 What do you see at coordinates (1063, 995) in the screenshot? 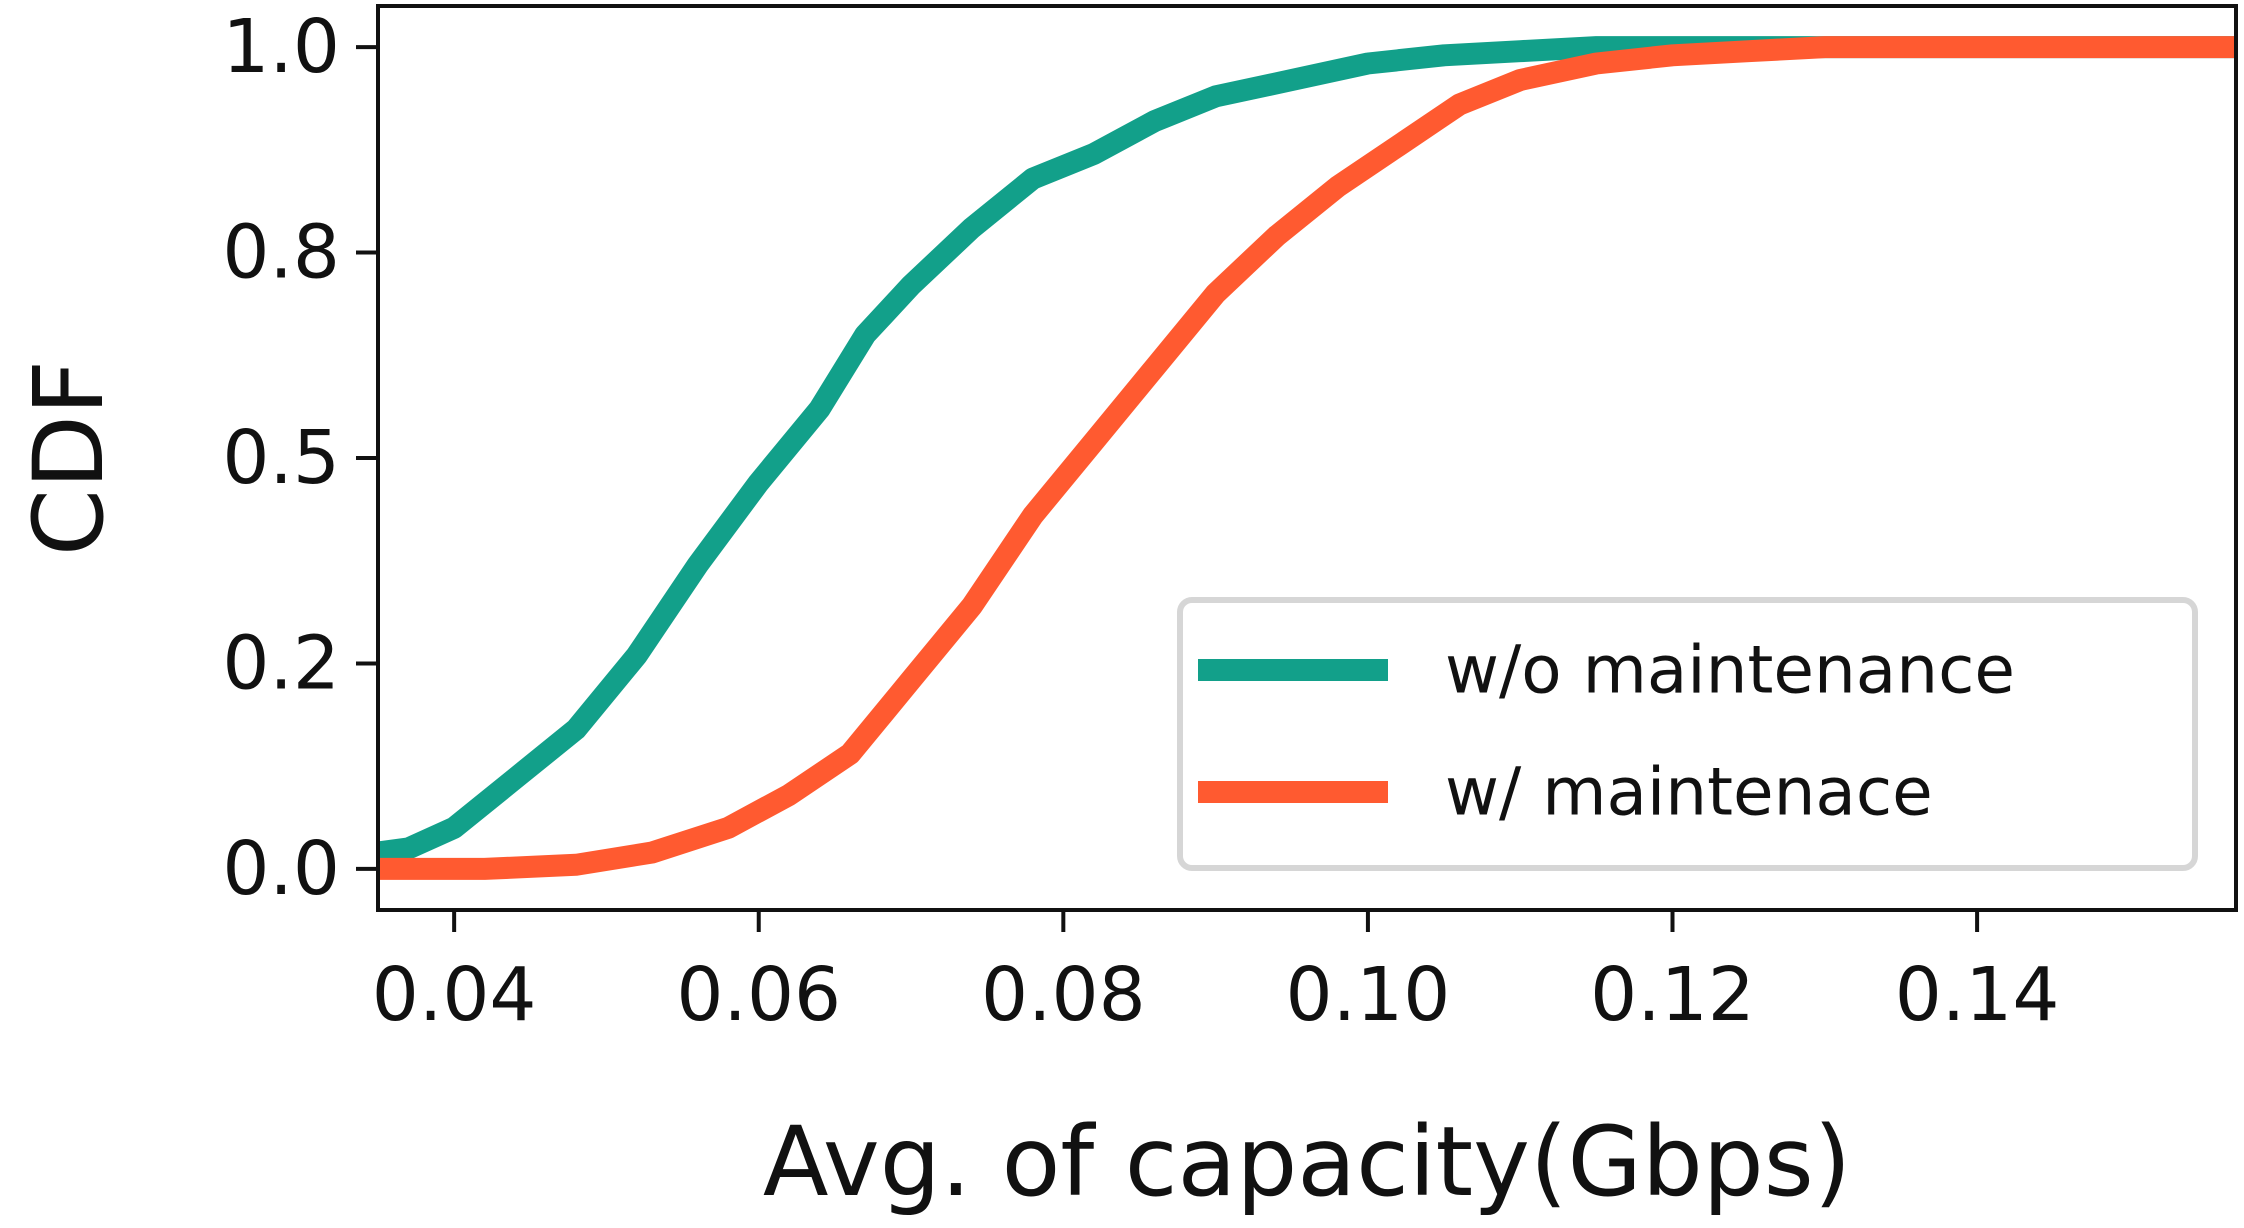
I see `x-tick-label: 0.08` at bounding box center [1063, 995].